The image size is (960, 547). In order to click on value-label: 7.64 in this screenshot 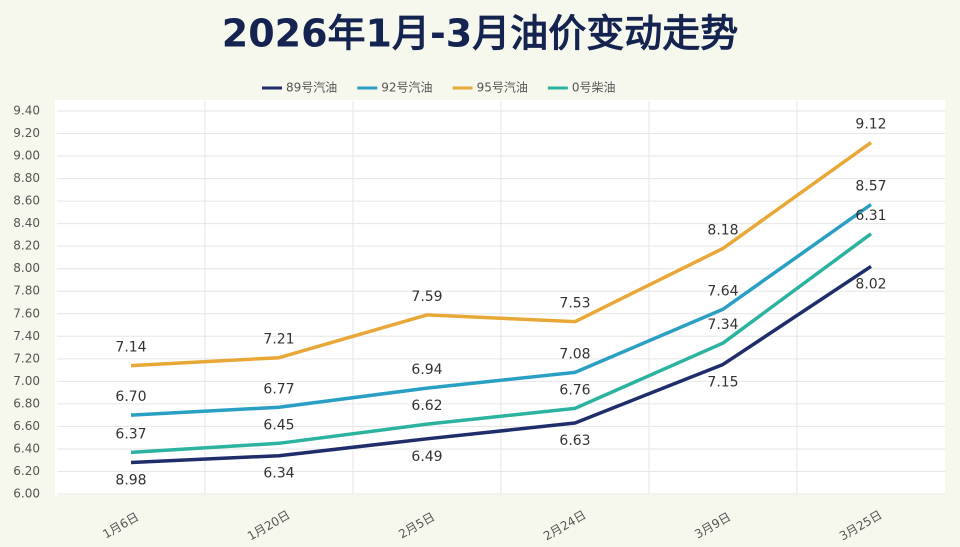, I will do `click(722, 291)`.